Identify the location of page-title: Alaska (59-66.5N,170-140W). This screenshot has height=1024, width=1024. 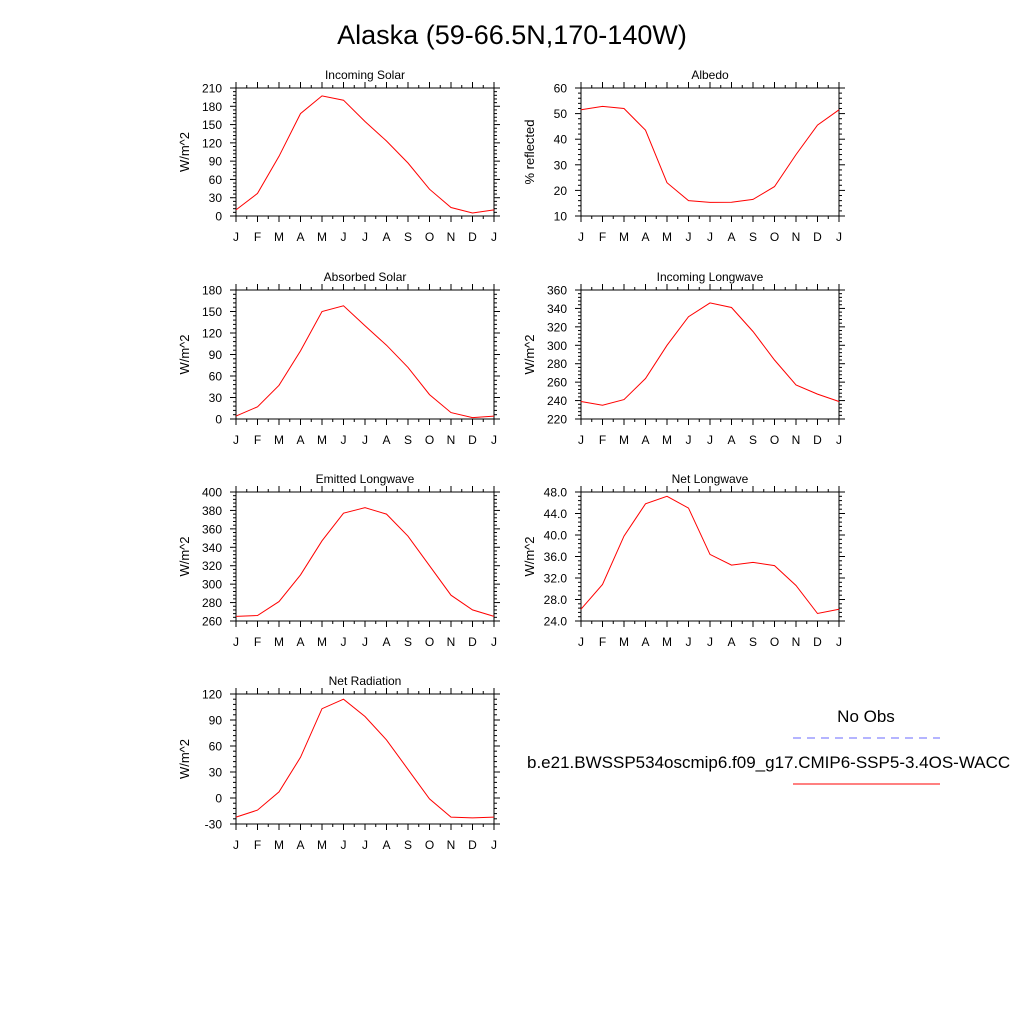
(512, 35).